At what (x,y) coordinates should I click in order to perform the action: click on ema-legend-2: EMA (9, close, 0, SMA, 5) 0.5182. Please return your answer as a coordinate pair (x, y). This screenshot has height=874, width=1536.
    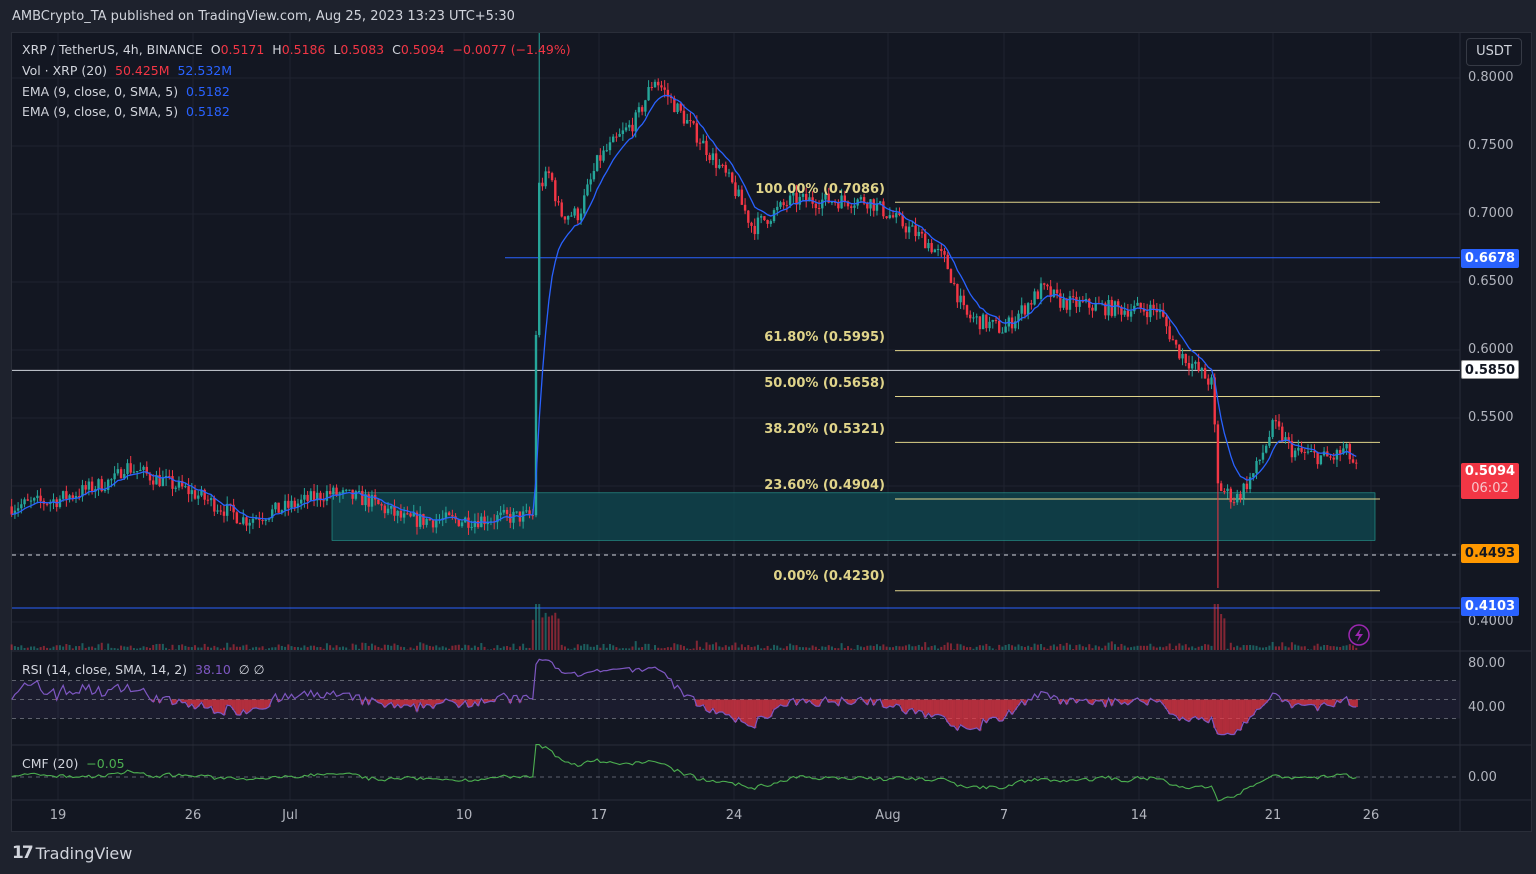
    Looking at the image, I should click on (126, 111).